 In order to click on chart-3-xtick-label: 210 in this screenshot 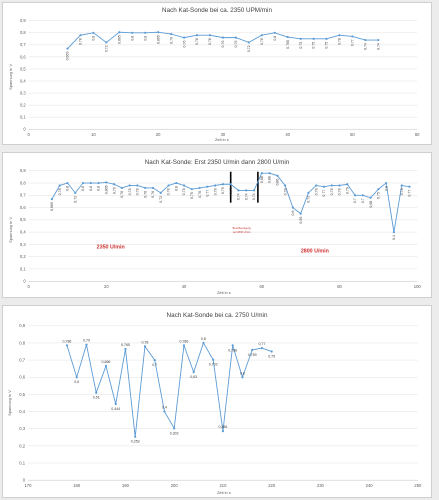, I will do `click(223, 485)`.